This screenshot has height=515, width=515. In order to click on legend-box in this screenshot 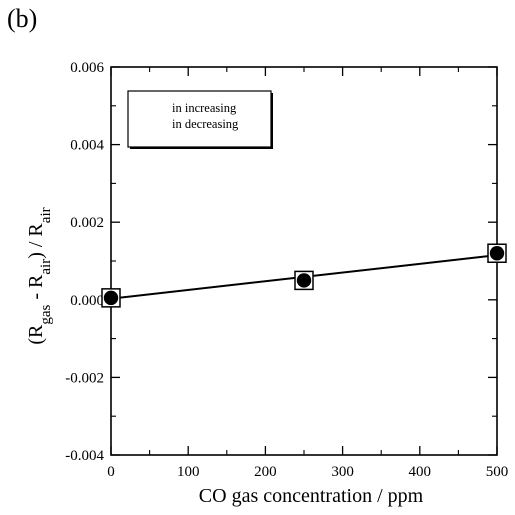, I will do `click(199, 119)`.